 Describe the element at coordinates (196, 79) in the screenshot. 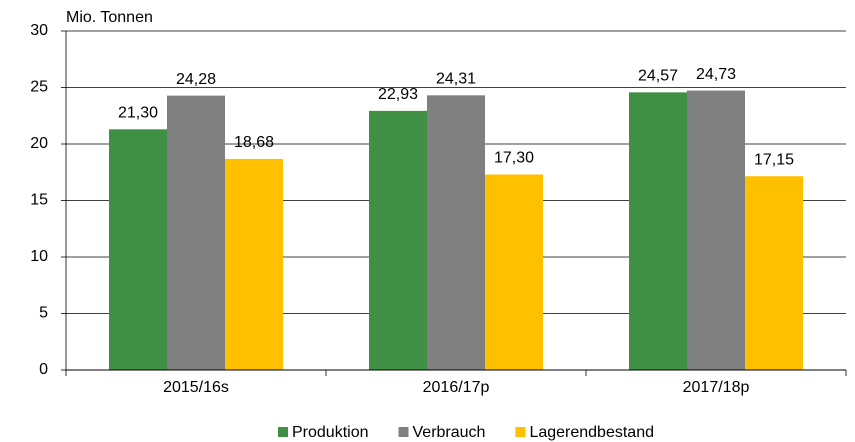

I see `data-label: 24,28` at that location.